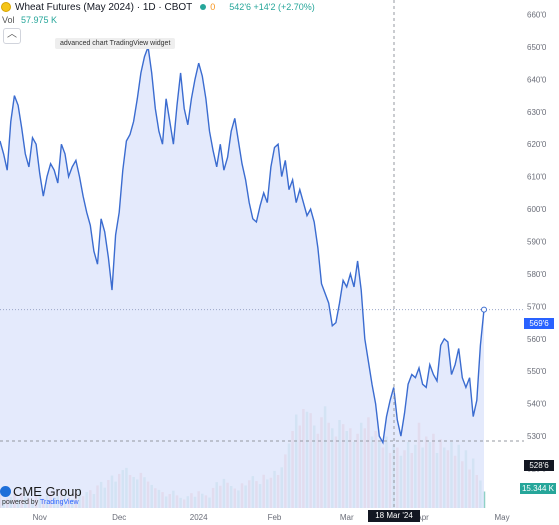  I want to click on y-tick-label: 600'0, so click(537, 209).